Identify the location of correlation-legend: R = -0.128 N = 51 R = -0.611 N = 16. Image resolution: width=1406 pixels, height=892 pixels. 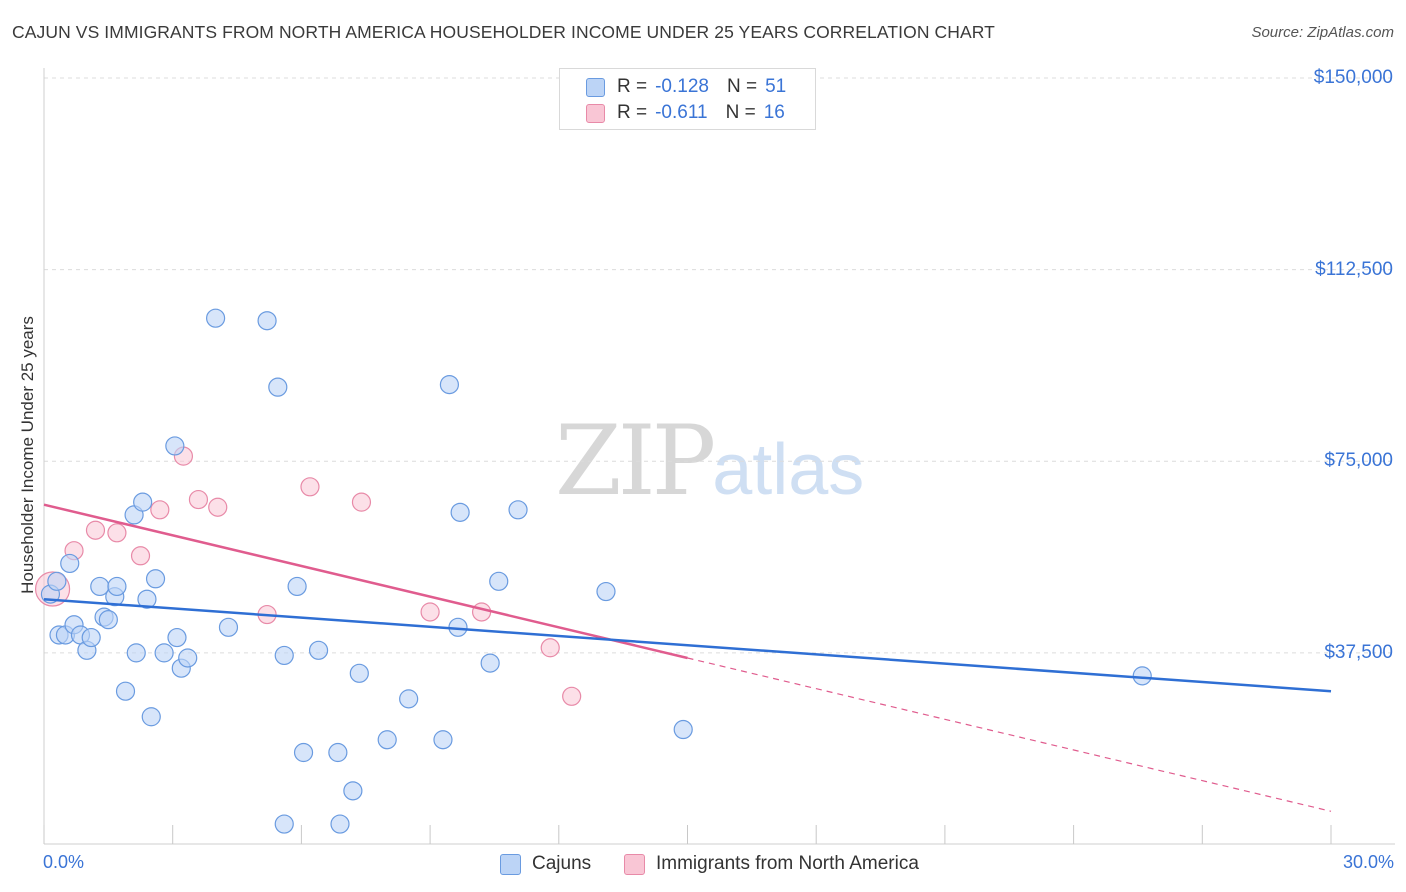
(687, 99).